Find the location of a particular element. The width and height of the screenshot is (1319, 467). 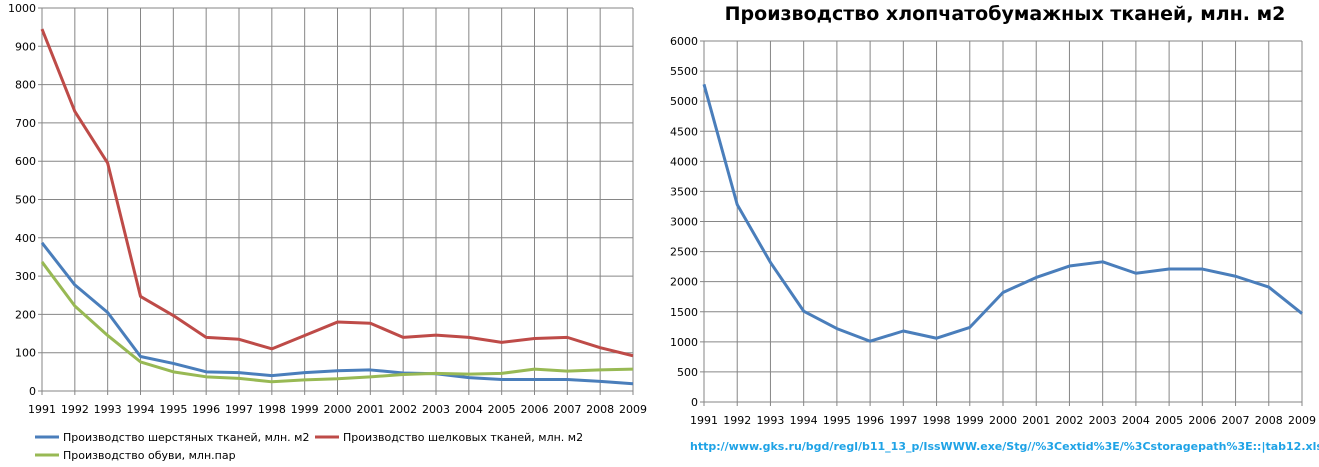

y-tick-label: 4000 is located at coordinates (684, 161).